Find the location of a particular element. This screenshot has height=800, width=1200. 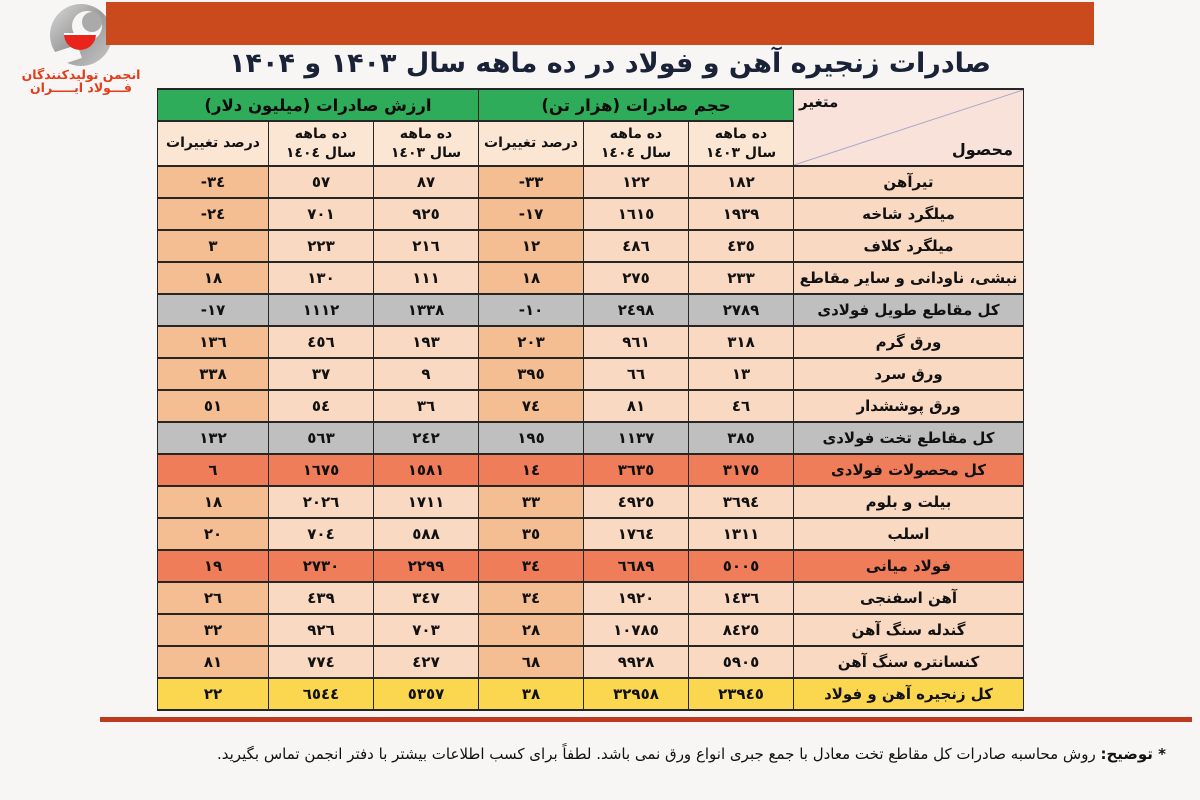

product-cell: میلگرد کلاف is located at coordinates (908, 246).